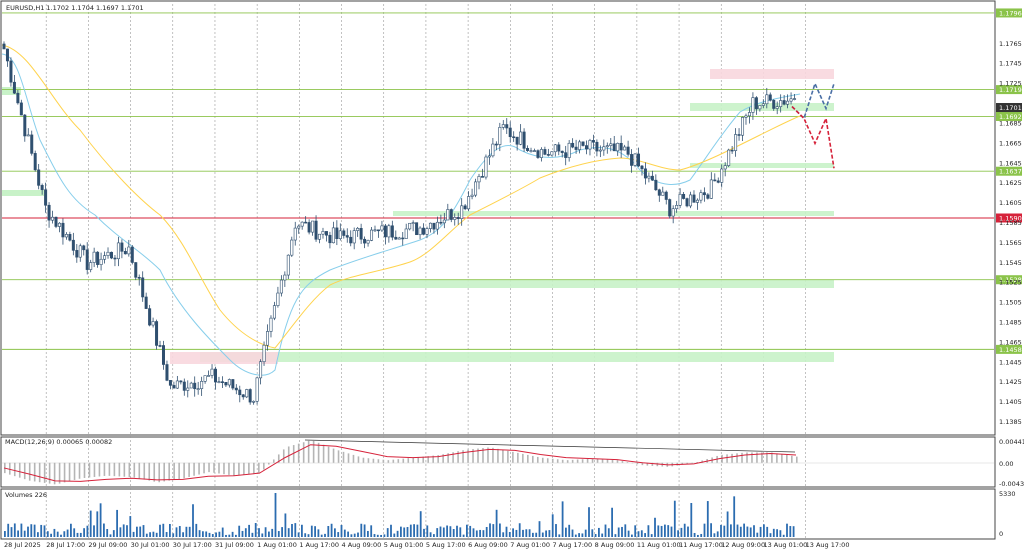  Describe the element at coordinates (446, 545) in the screenshot. I see `x-tick-label: 5 Aug 17:00` at that location.